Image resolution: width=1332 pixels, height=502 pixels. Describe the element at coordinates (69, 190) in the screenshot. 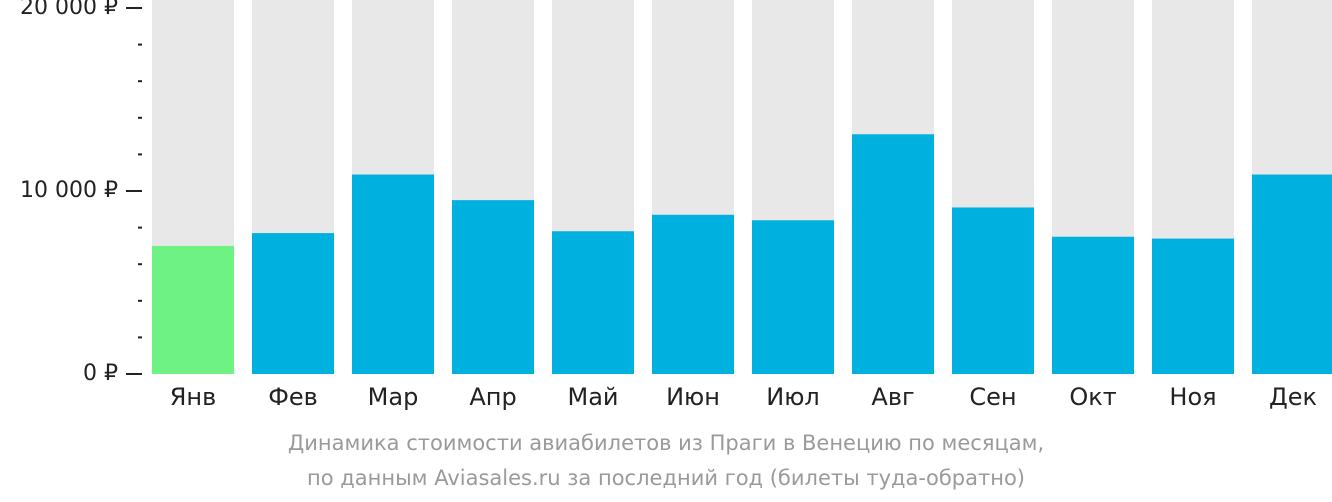

I see `y-tick-label: 10 000 ₽` at that location.